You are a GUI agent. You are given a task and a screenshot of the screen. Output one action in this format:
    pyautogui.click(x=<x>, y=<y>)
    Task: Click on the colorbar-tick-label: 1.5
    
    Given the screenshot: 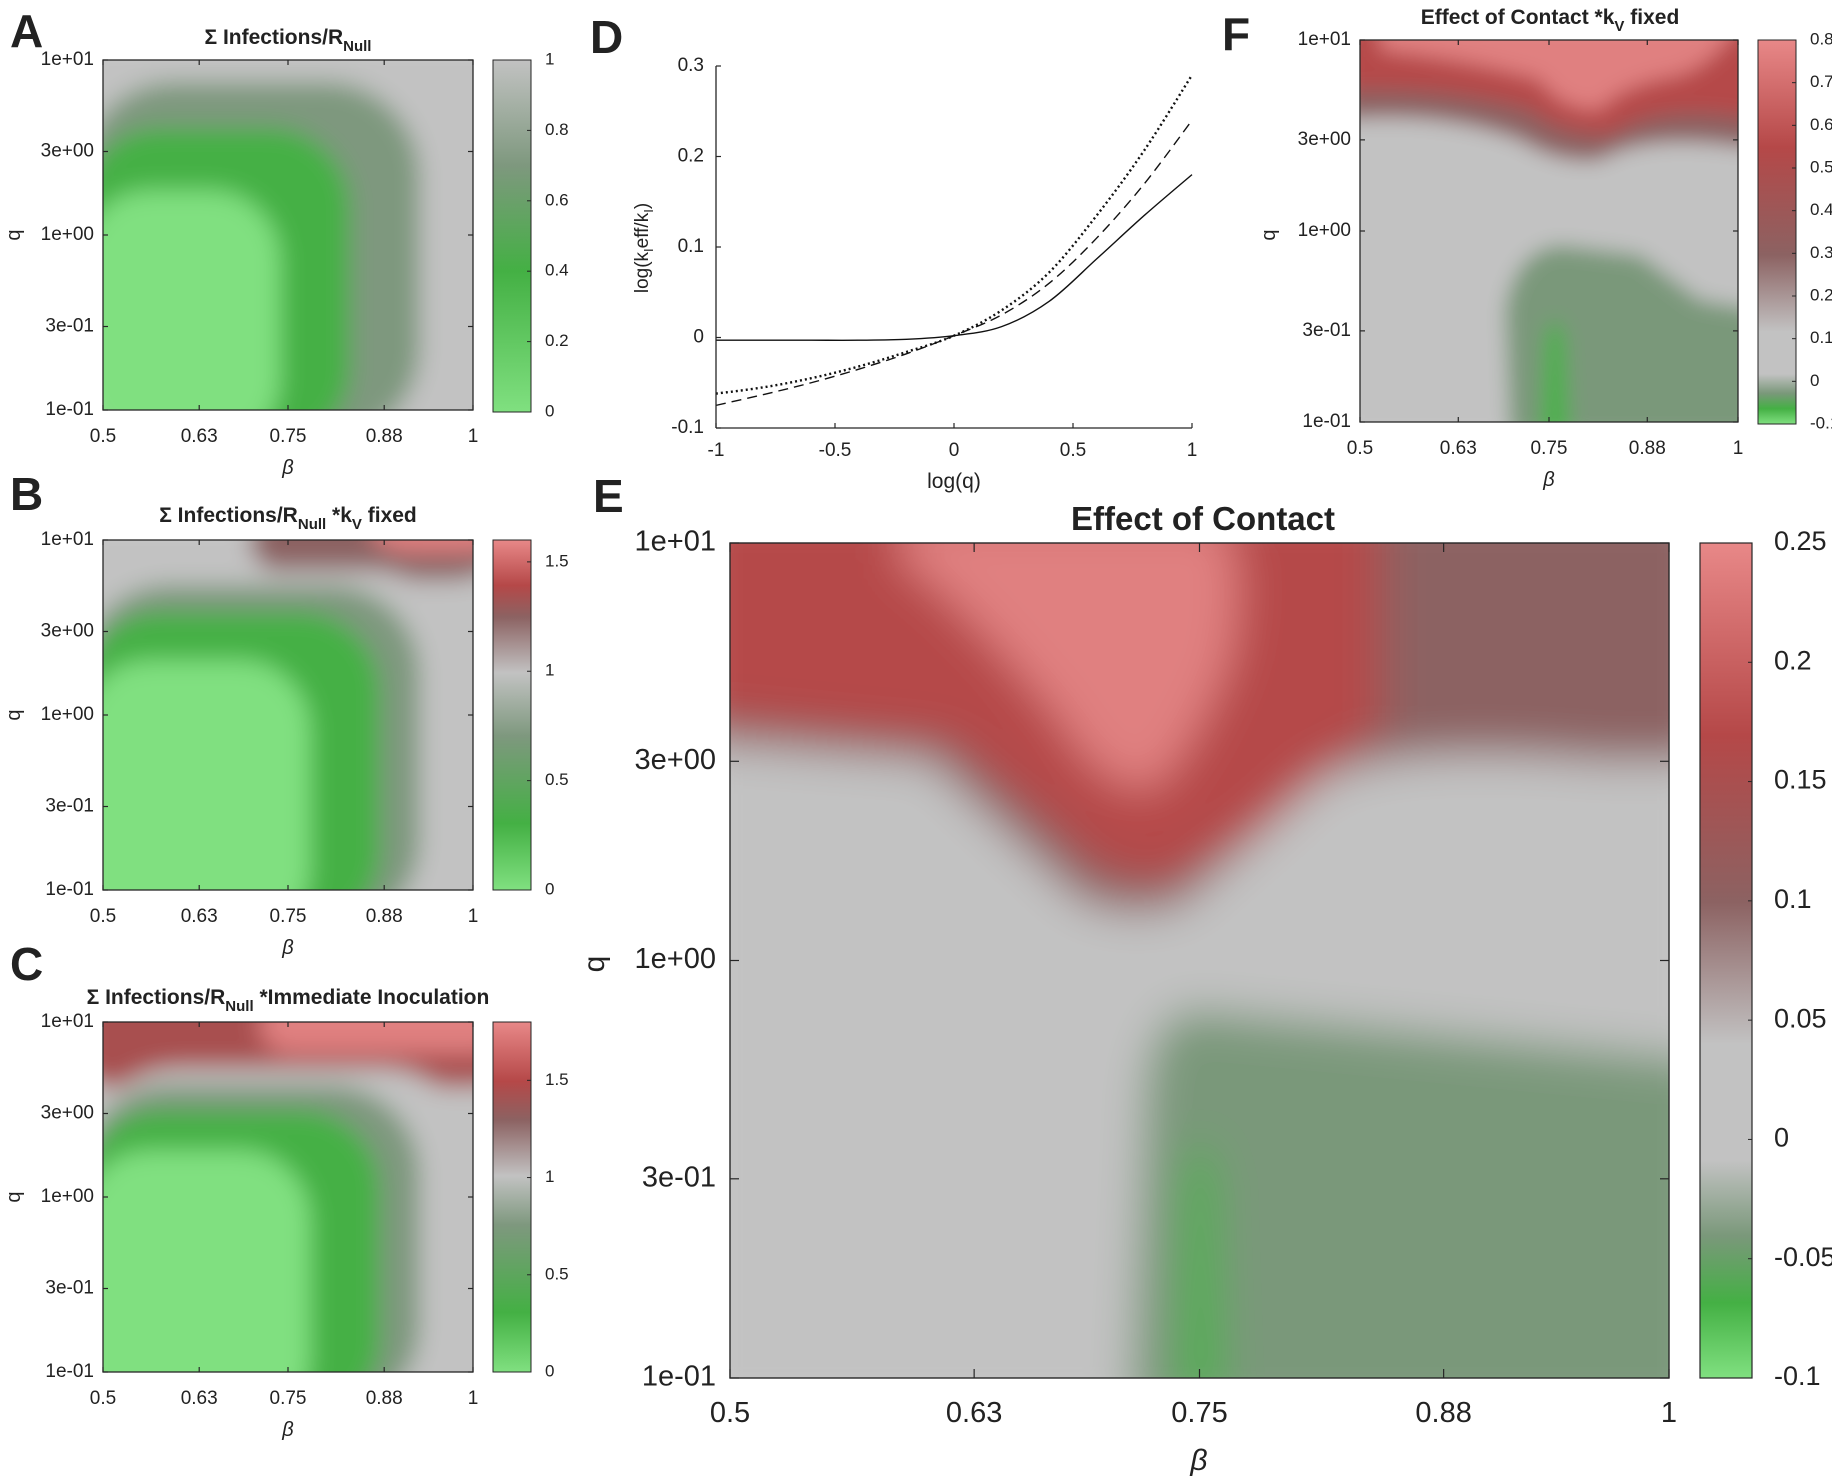 What is the action you would take?
    pyautogui.click(x=557, y=1079)
    